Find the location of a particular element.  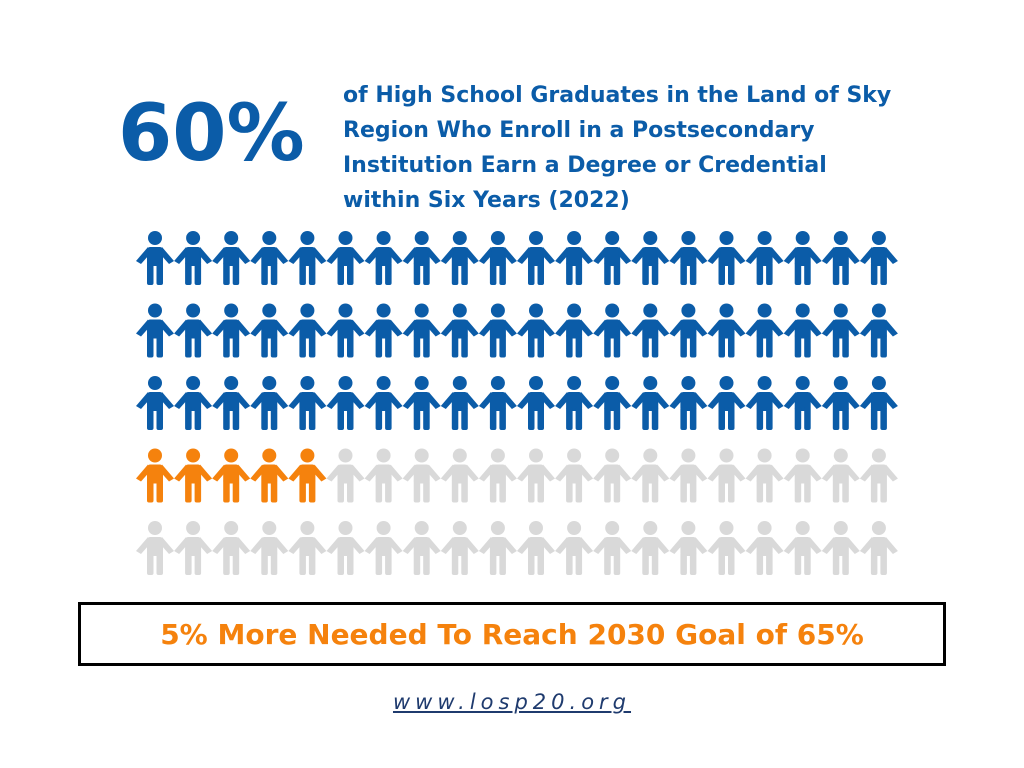

callout-text: 5% More Needed To Reach 2030 Goal of 65% is located at coordinates (512, 634).